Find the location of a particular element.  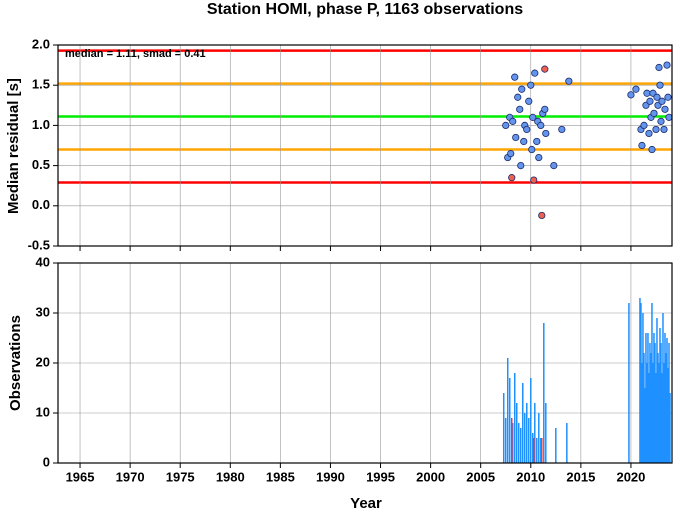

y-axis-label: Median residual [s] is located at coordinates (13, 146).